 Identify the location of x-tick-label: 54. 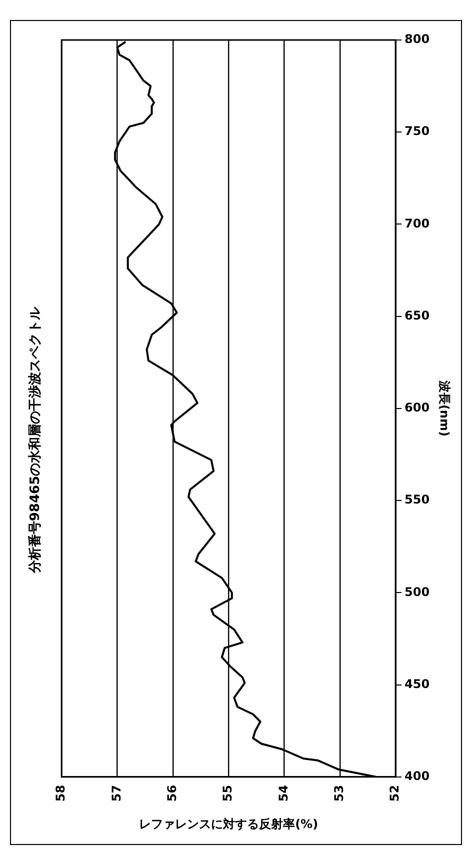
(283, 793).